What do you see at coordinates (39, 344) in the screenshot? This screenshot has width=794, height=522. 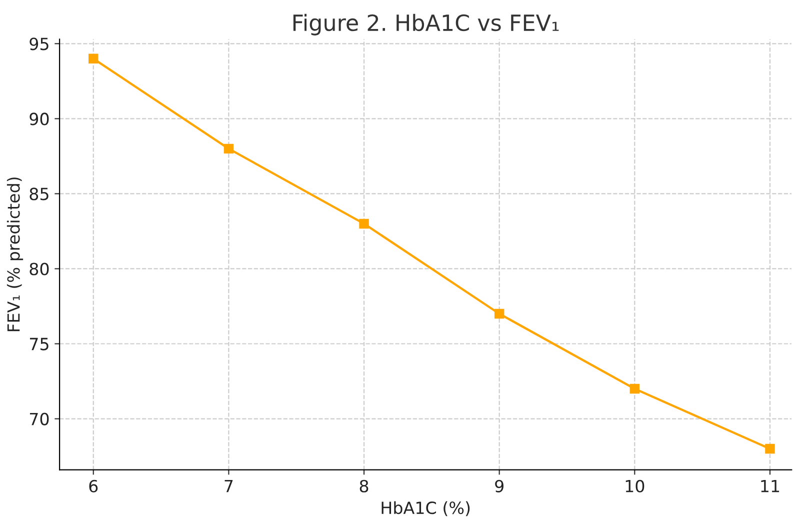 I see `y-tick-label: 75` at bounding box center [39, 344].